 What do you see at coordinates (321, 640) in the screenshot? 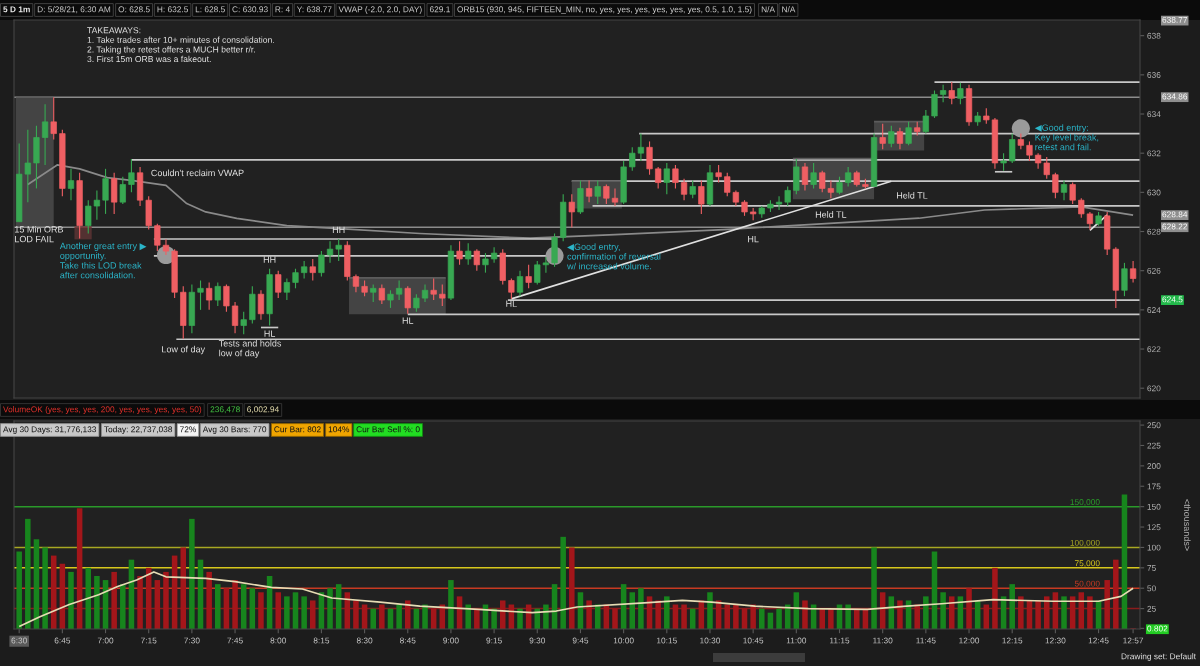
I see `x-tick-label: 8:15` at bounding box center [321, 640].